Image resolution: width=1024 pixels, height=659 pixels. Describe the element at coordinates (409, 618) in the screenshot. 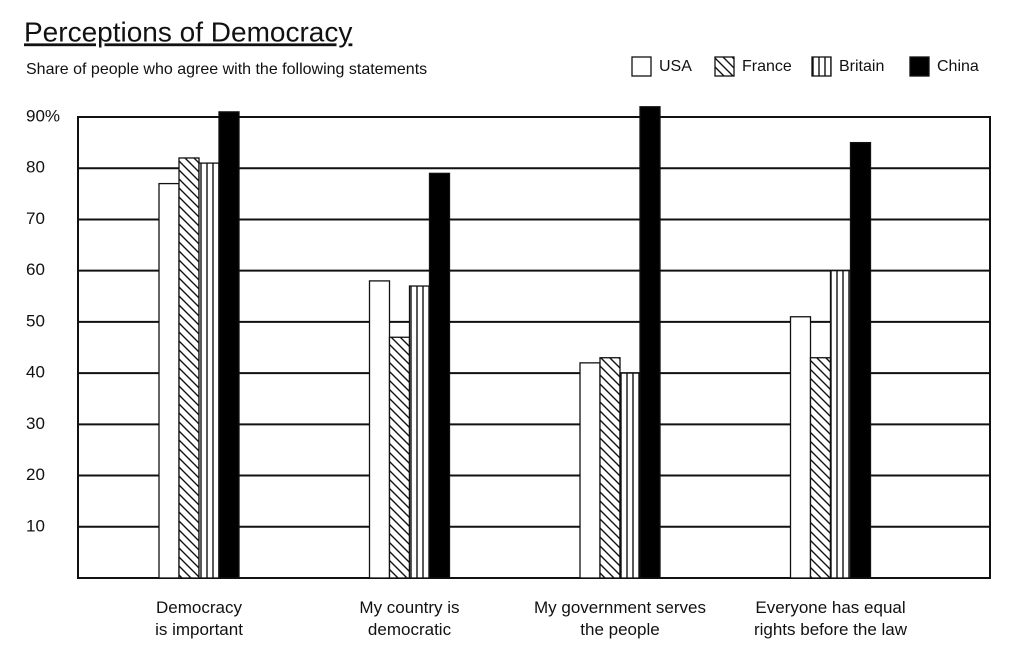

I see `x-tick-label: My country is democratic` at that location.